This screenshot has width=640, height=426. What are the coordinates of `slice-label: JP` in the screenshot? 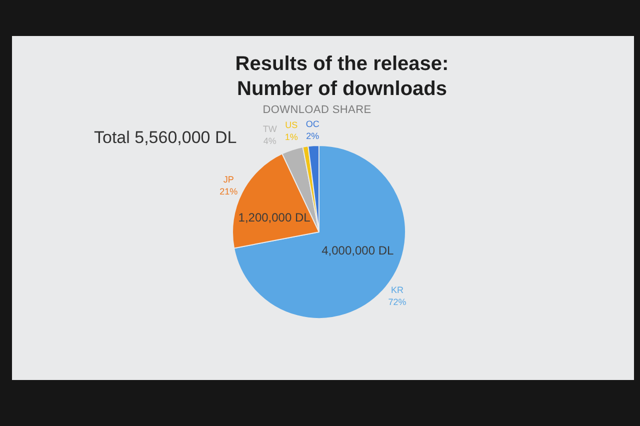 It's located at (228, 179).